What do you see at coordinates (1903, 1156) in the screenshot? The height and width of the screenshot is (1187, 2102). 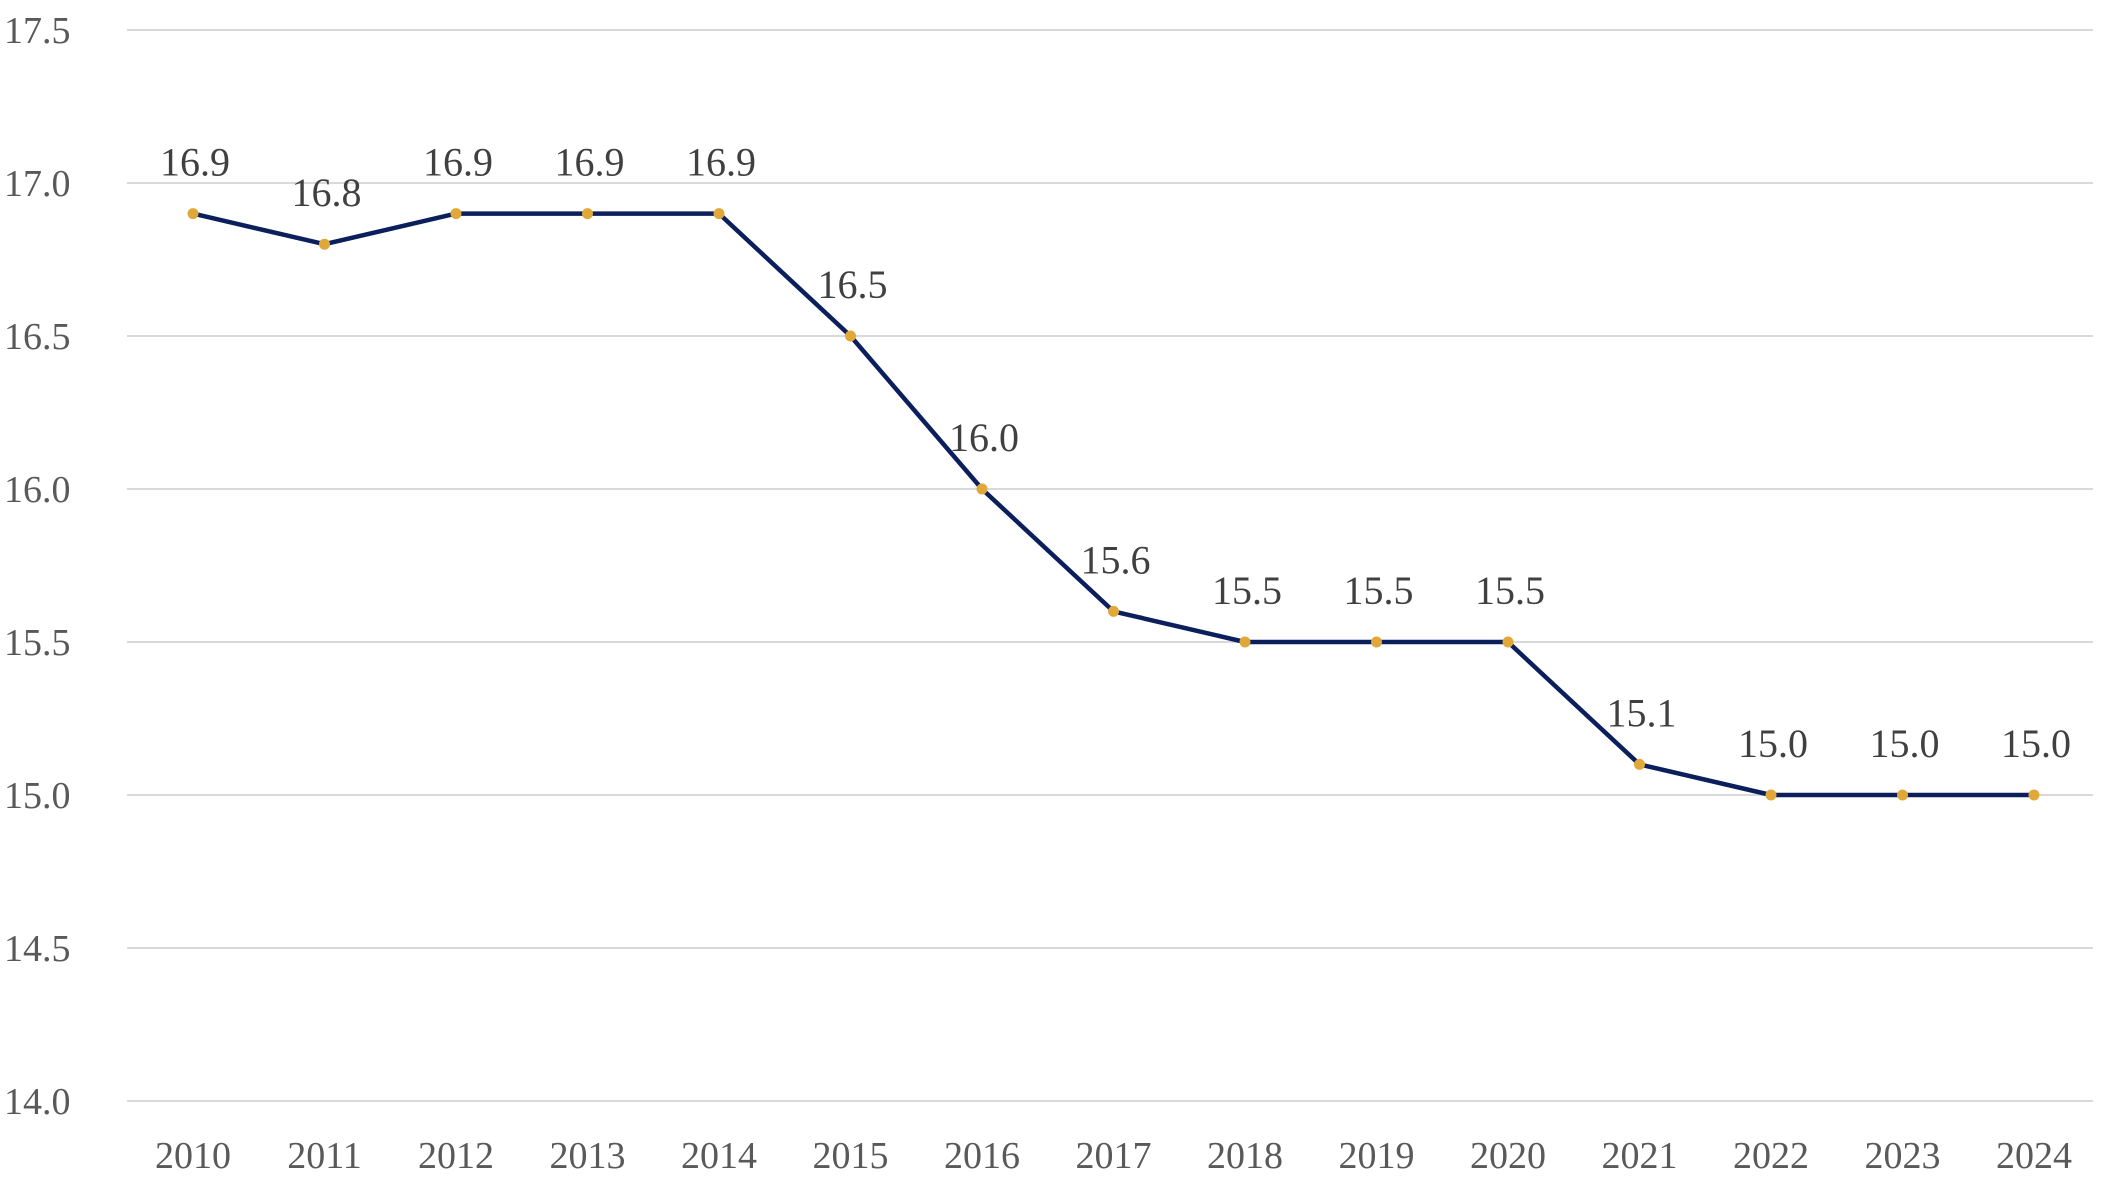 I see `x-tick-label: 2023` at bounding box center [1903, 1156].